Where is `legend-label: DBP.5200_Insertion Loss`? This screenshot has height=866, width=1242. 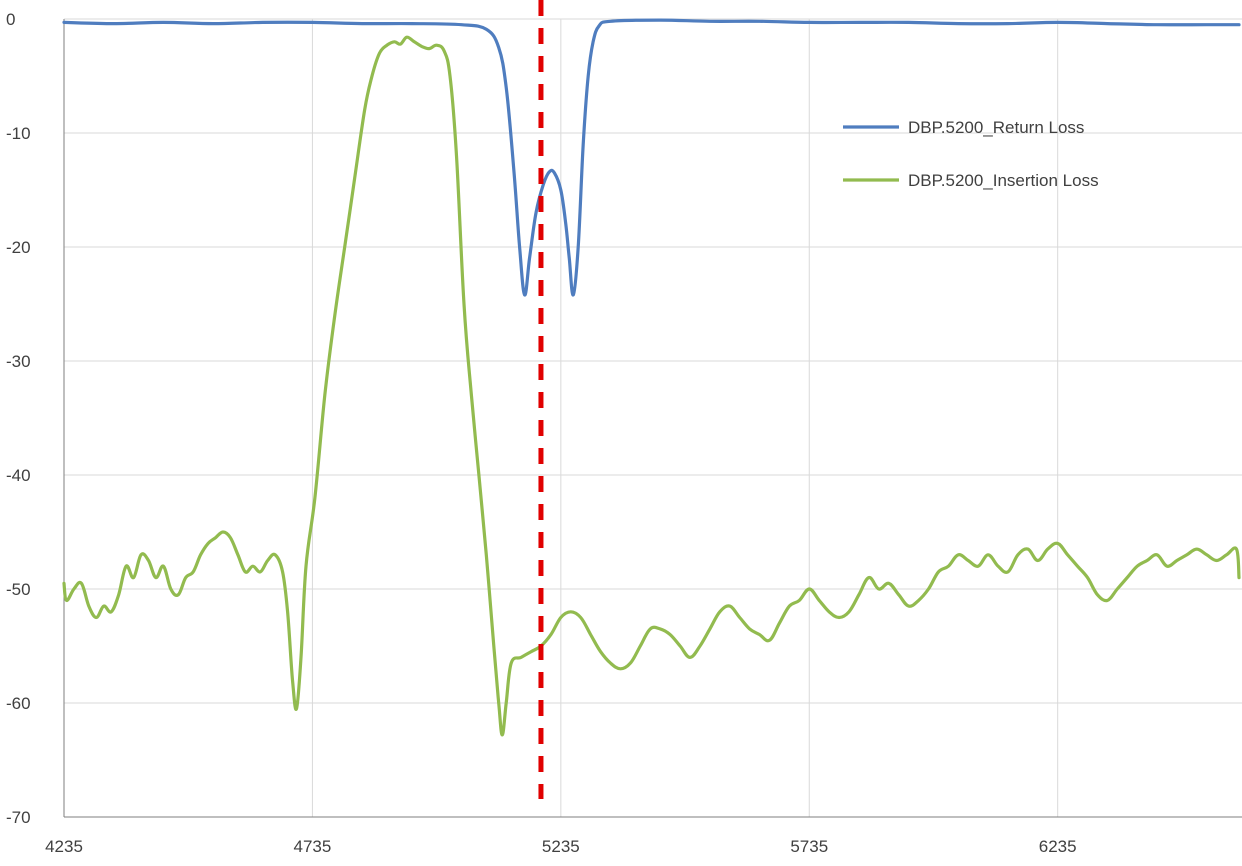
legend-label: DBP.5200_Insertion Loss is located at coordinates (1003, 180).